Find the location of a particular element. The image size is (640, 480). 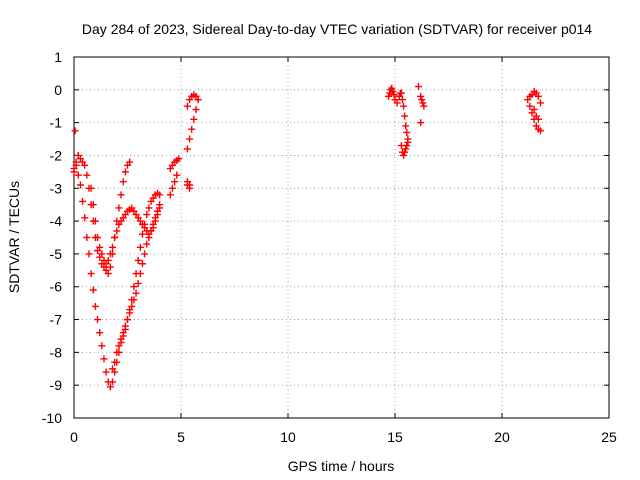

x-tick-label: 10 is located at coordinates (288, 437).